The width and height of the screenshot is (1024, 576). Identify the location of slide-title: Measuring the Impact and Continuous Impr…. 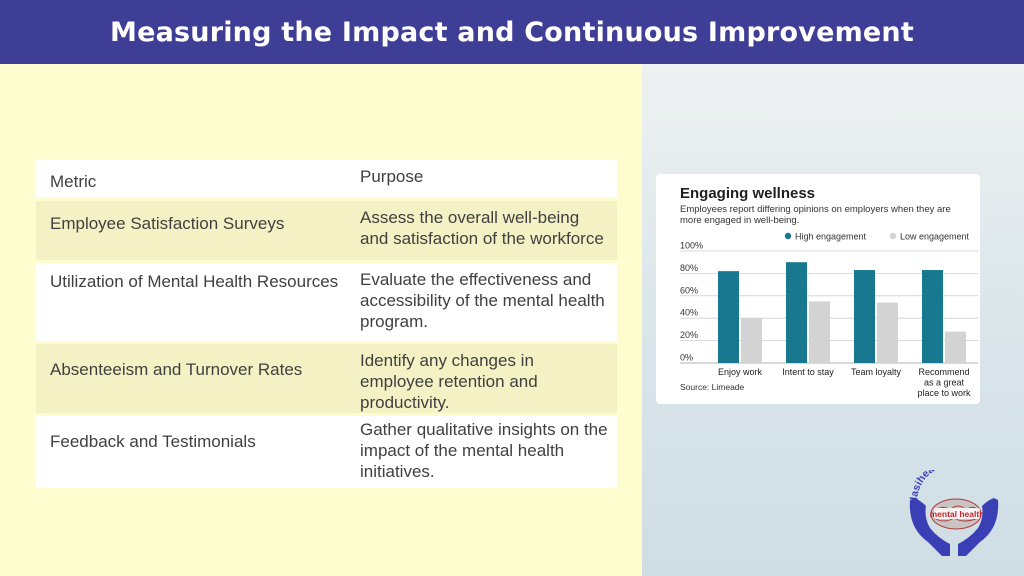
(512, 32).